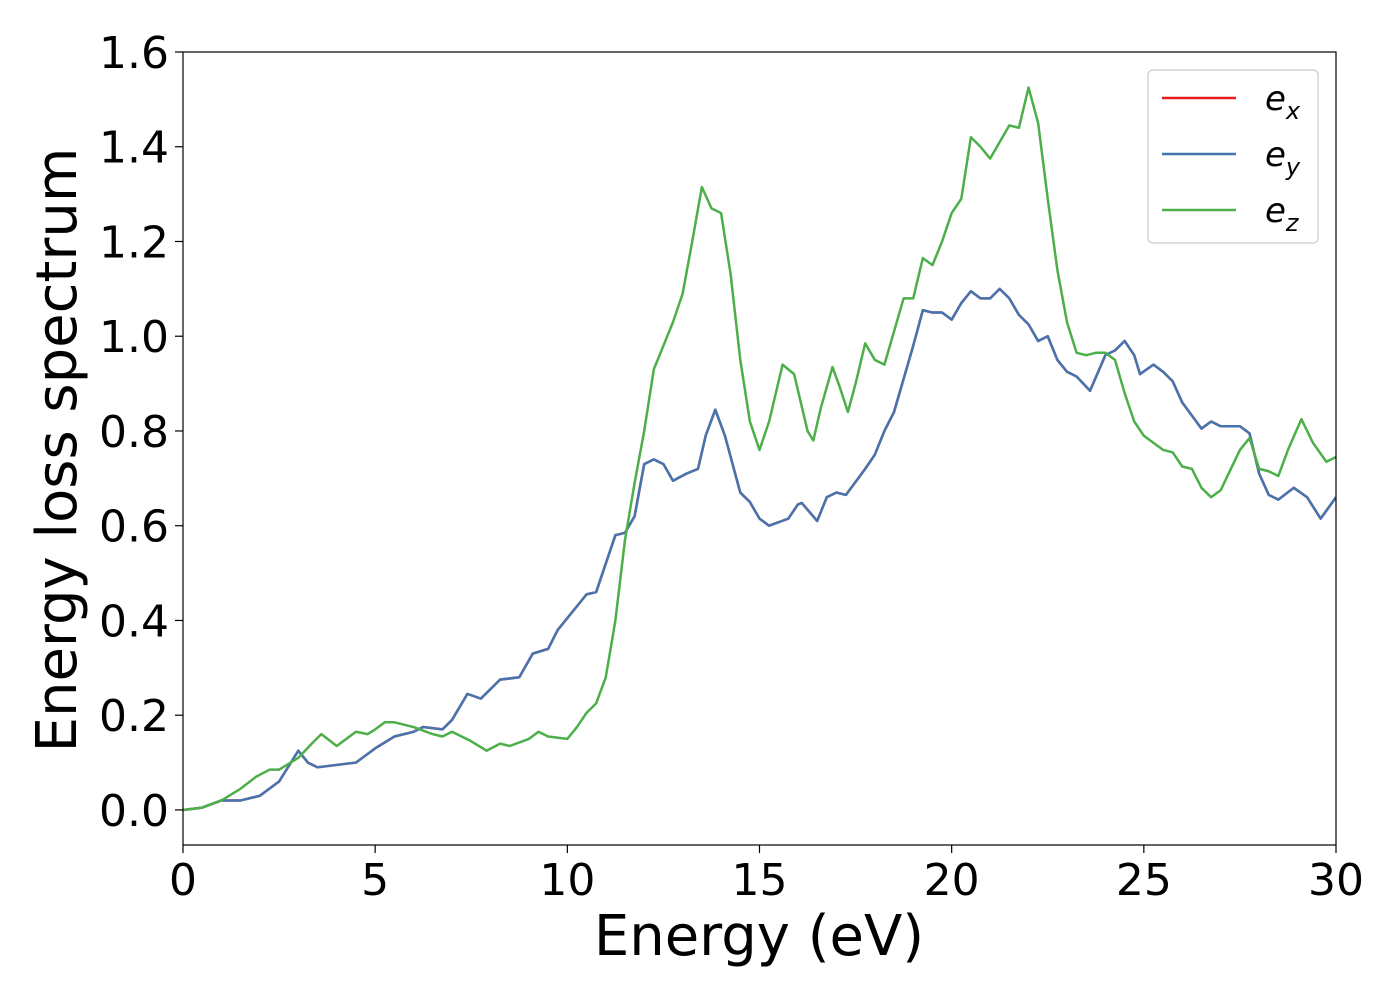 The image size is (1400, 1000). What do you see at coordinates (134, 242) in the screenshot?
I see `y-tick-label: 1.2` at bounding box center [134, 242].